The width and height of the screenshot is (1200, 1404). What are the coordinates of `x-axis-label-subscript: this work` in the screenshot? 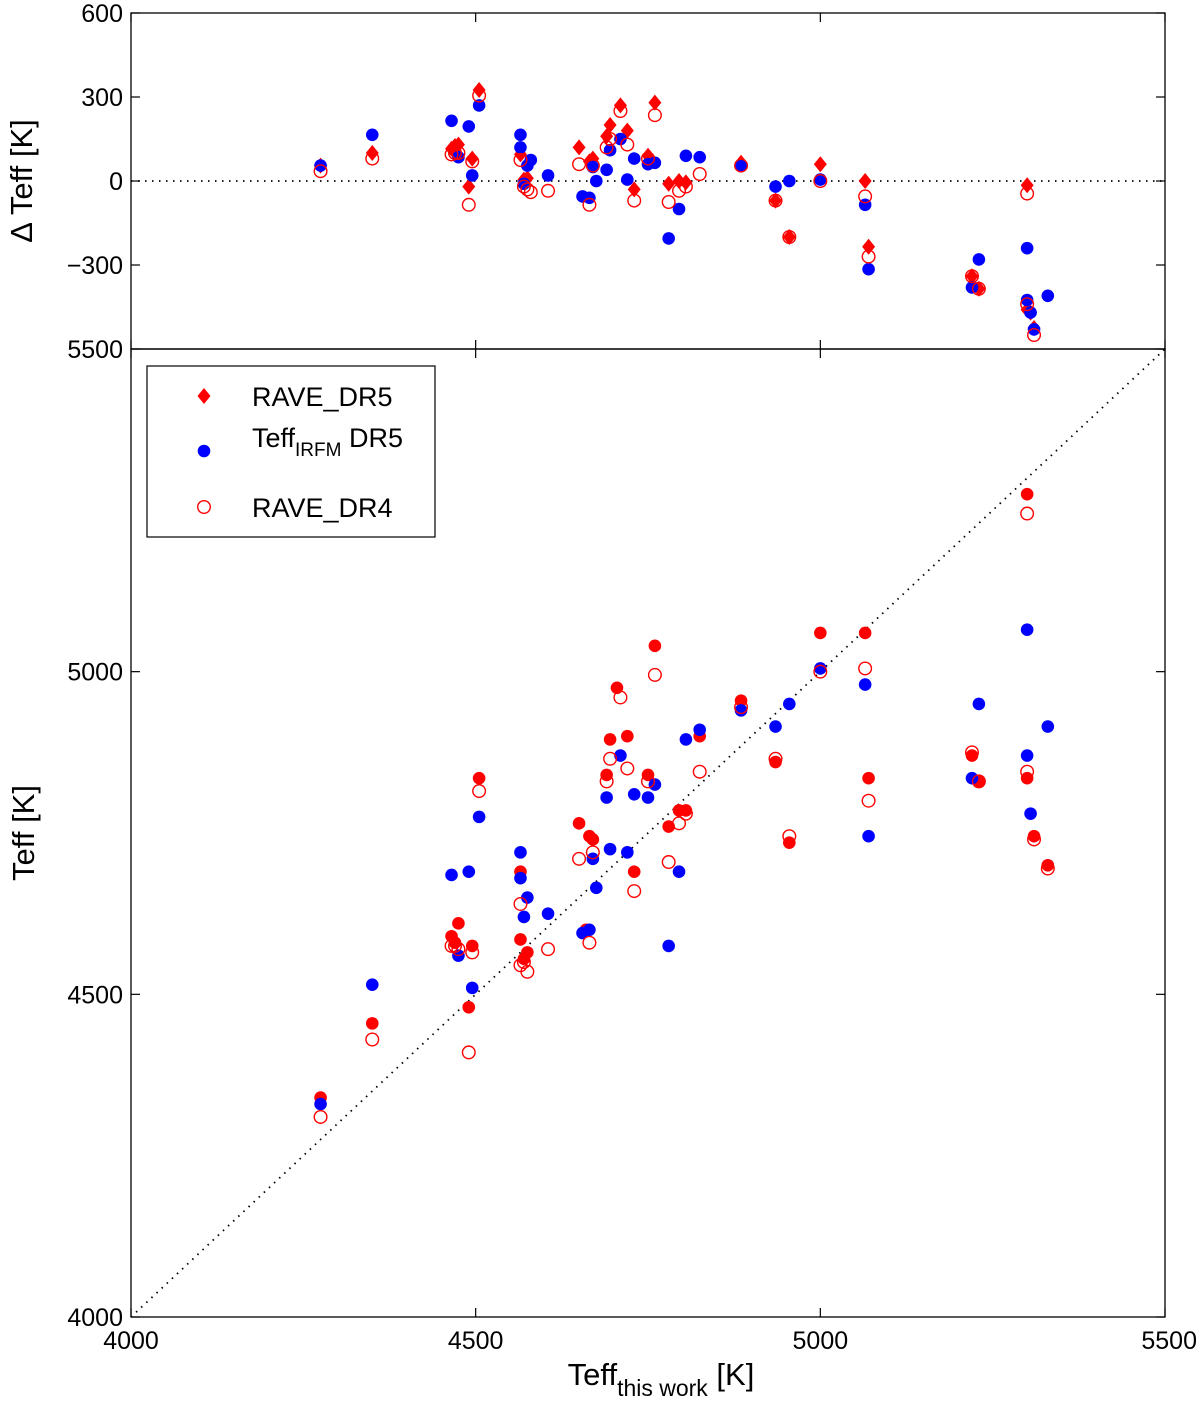 It's located at (662, 1388).